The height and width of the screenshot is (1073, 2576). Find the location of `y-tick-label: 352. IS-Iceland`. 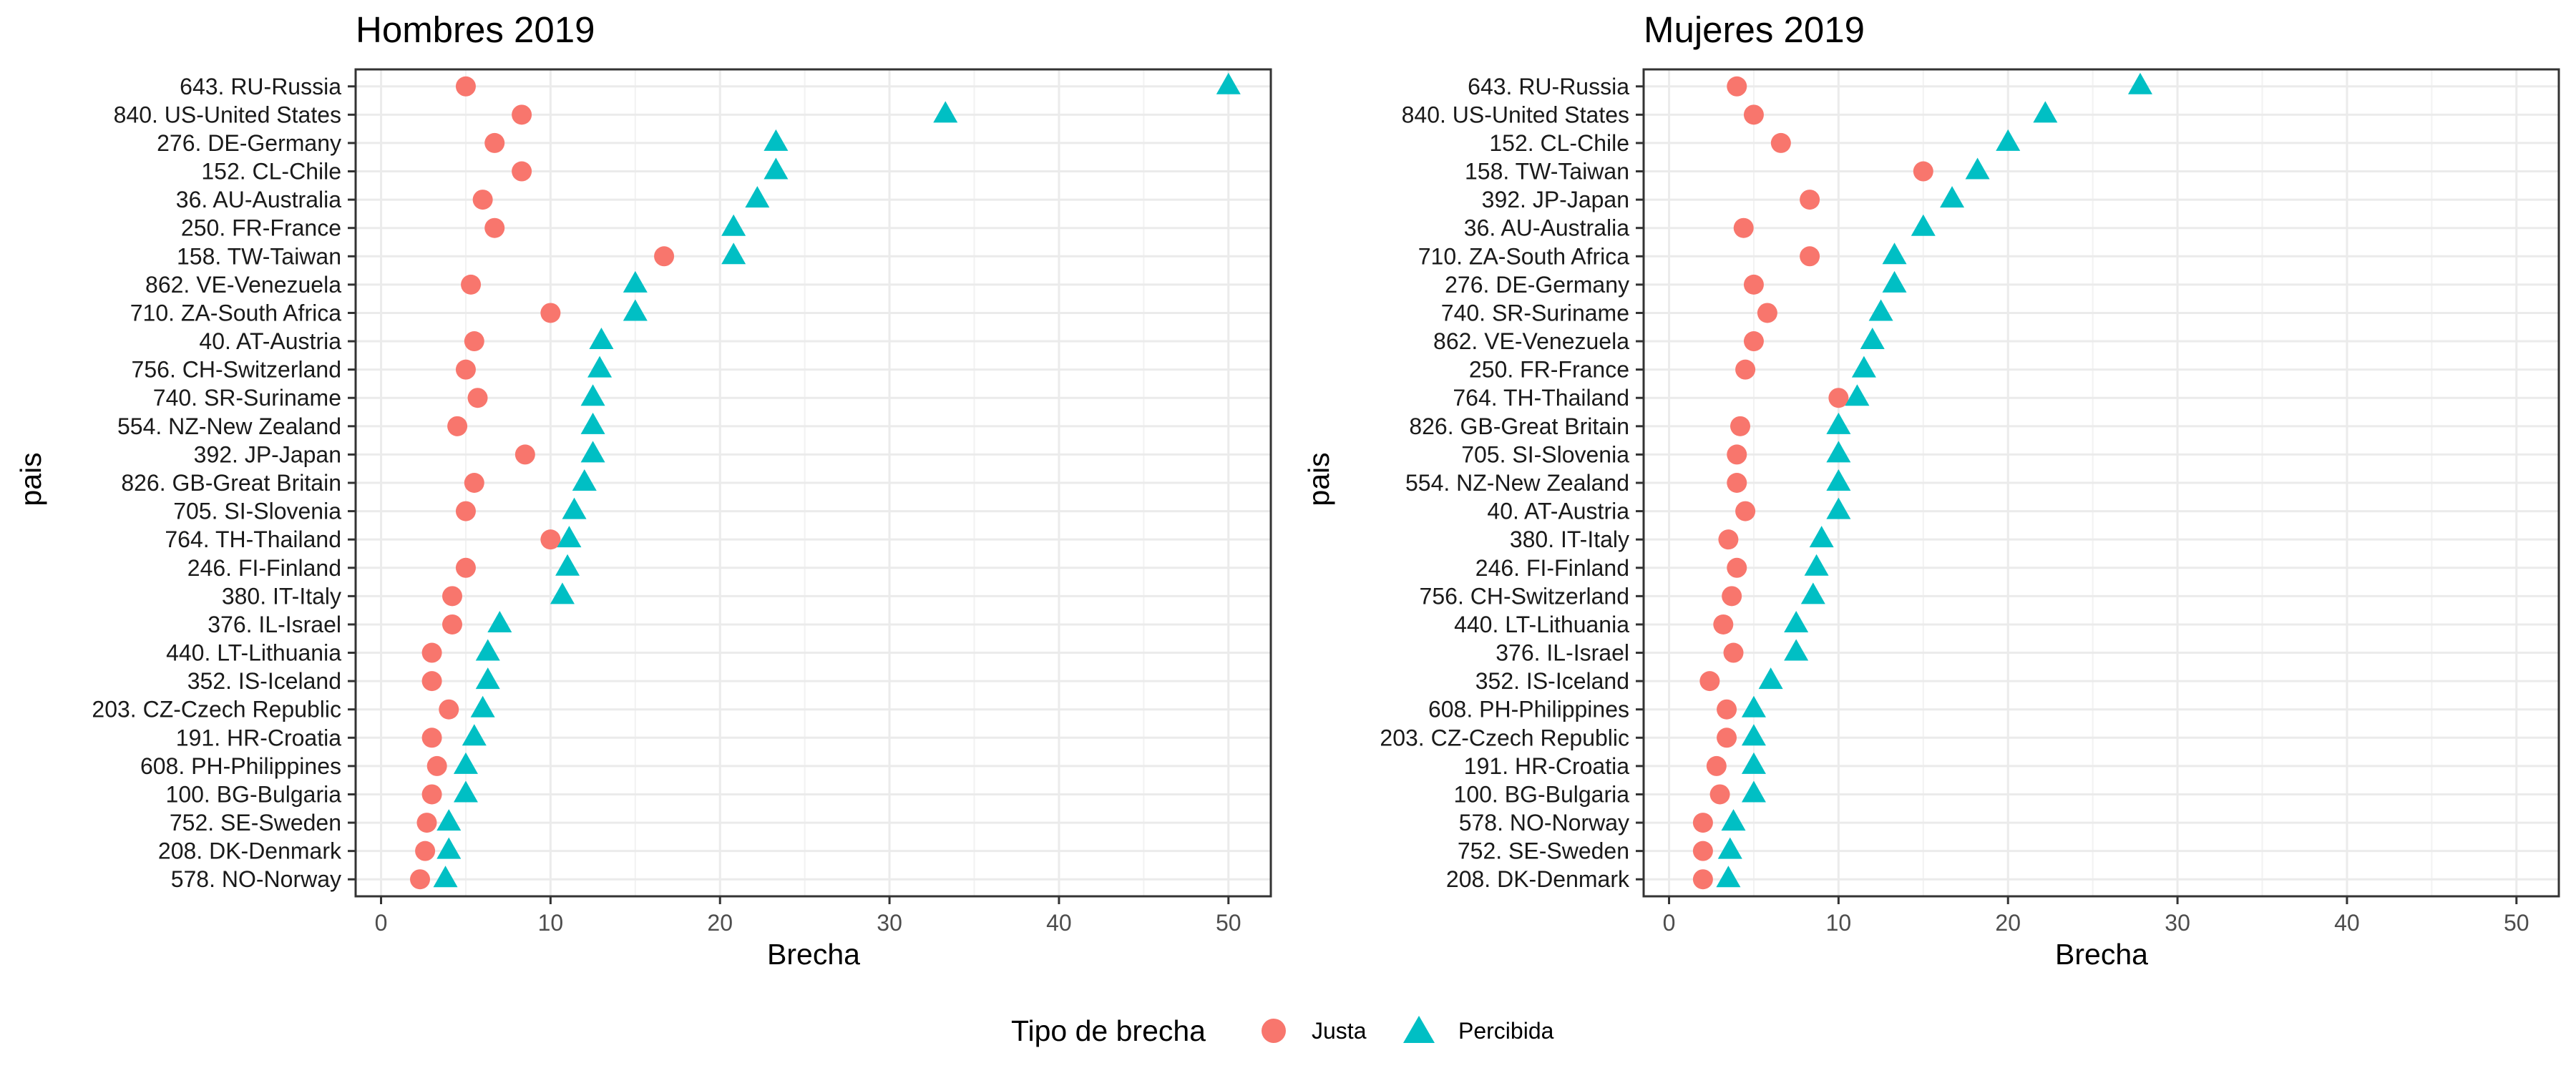

y-tick-label: 352. IS-Iceland is located at coordinates (1552, 681).